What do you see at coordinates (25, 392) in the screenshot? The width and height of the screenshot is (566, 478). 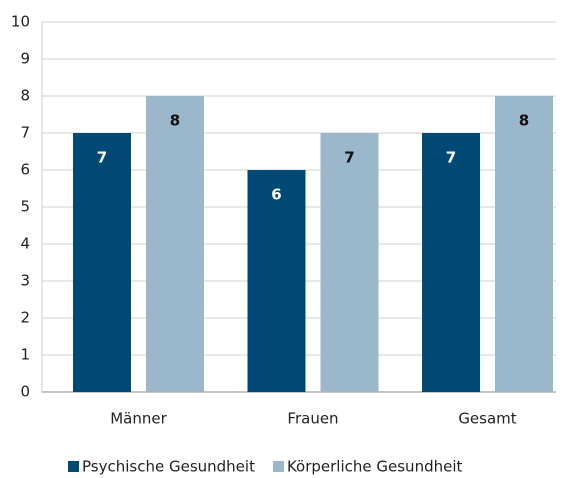 I see `y-tick-label: 0` at bounding box center [25, 392].